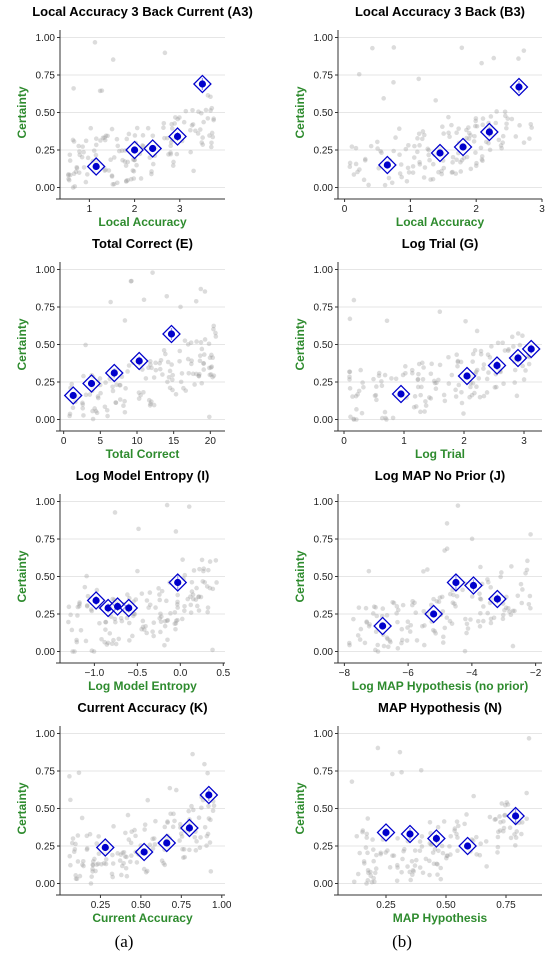 Image resolution: width=557 pixels, height=963 pixels. I want to click on y-tick-label: 0.50, so click(324, 809).